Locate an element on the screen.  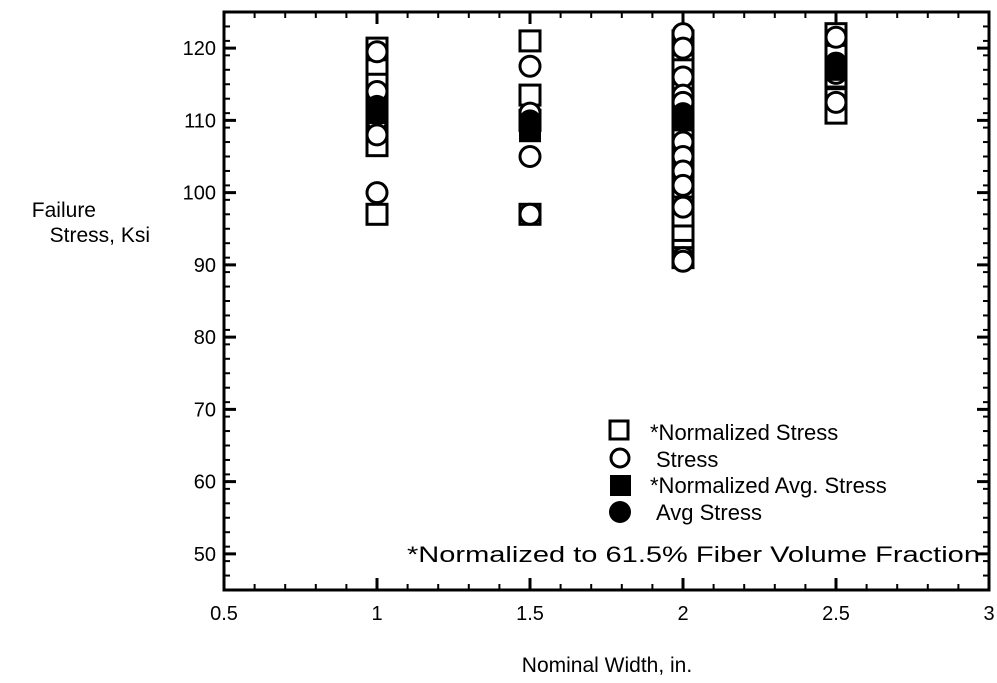
y-tick-label: 70 is located at coordinates (205, 410).